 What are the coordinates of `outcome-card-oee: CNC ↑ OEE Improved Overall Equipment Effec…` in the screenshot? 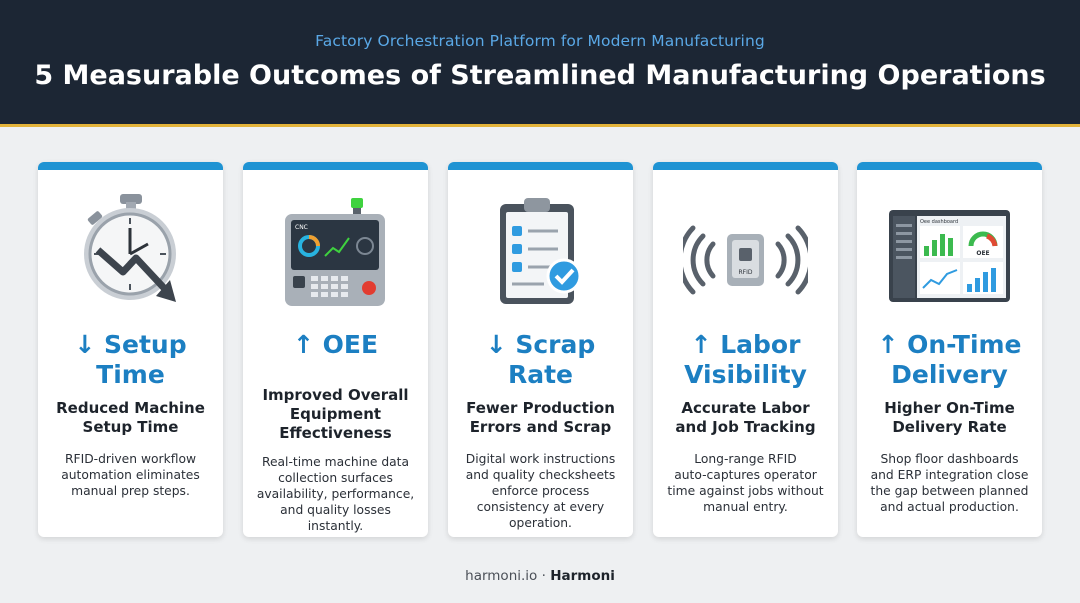 It's located at (335, 349).